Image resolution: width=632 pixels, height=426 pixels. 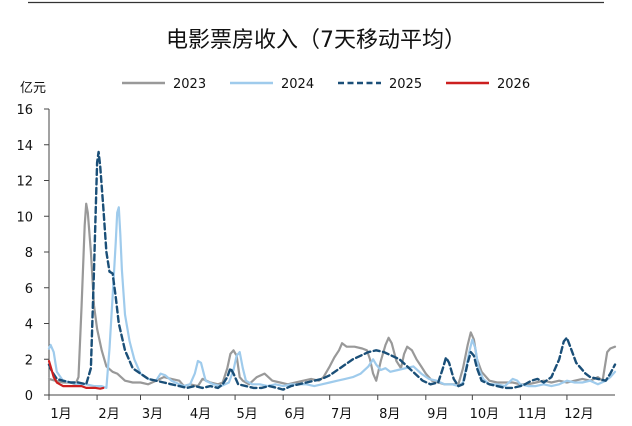 I want to click on series-line-2026, so click(x=76, y=374).